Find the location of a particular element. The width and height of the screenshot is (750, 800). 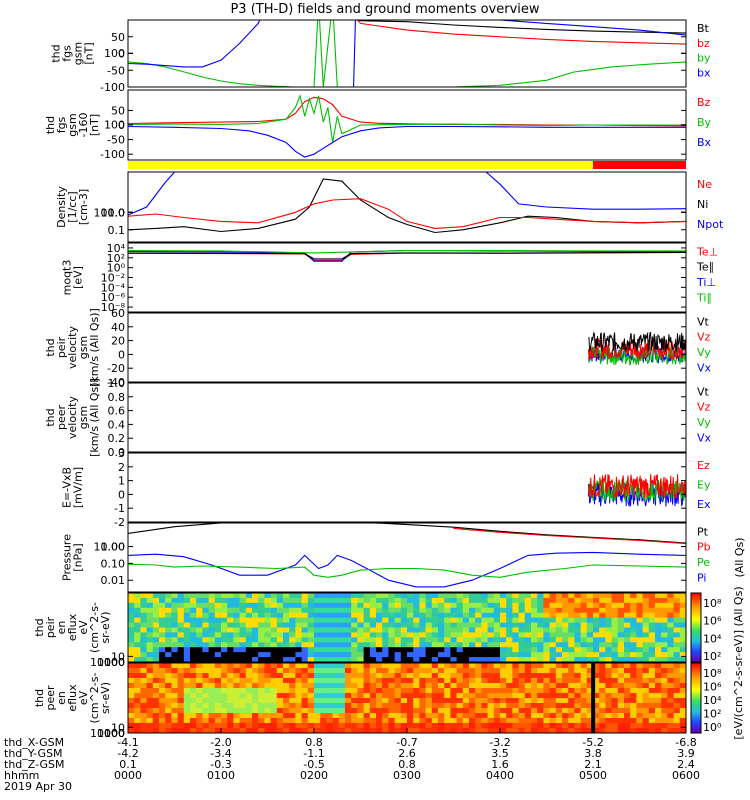

legend-Bt: Bt is located at coordinates (703, 28).